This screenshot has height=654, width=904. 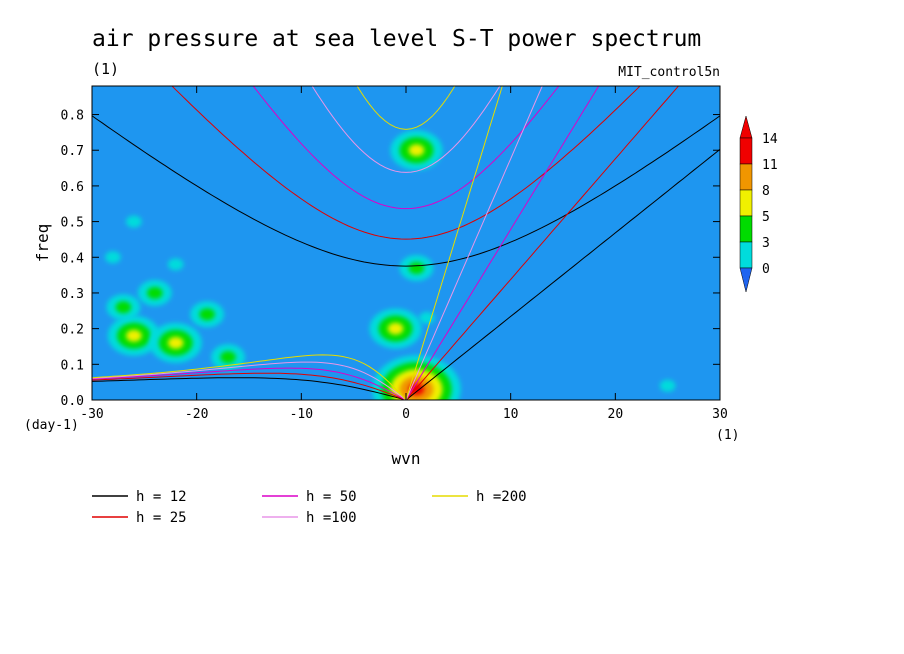 What do you see at coordinates (72, 187) in the screenshot?
I see `y-tick-label: 0.6` at bounding box center [72, 187].